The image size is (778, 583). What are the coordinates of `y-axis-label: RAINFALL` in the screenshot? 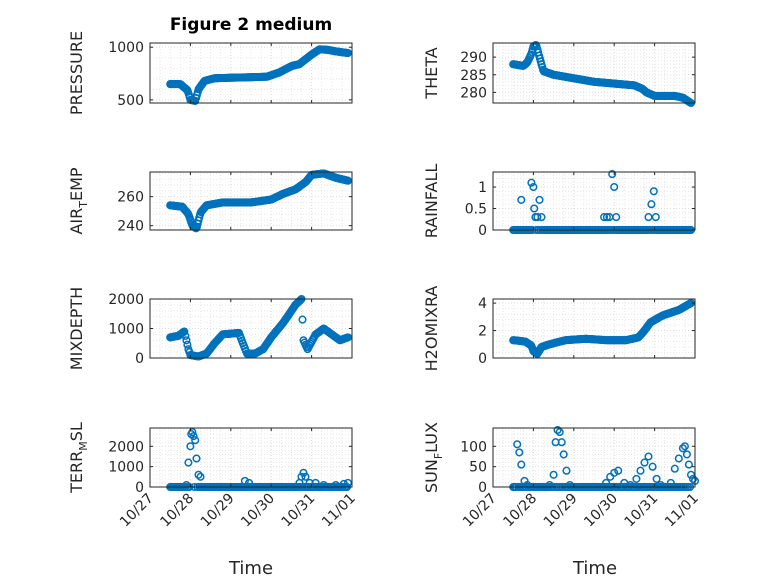 It's located at (431, 201).